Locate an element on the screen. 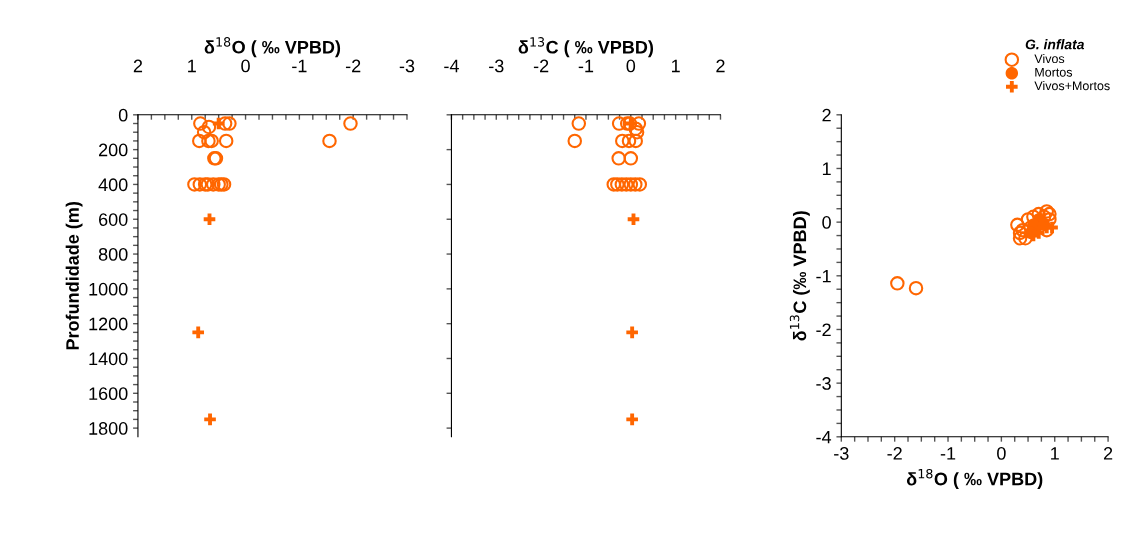 This screenshot has height=534, width=1140. y-tick-label: 600 is located at coordinates (113, 219).